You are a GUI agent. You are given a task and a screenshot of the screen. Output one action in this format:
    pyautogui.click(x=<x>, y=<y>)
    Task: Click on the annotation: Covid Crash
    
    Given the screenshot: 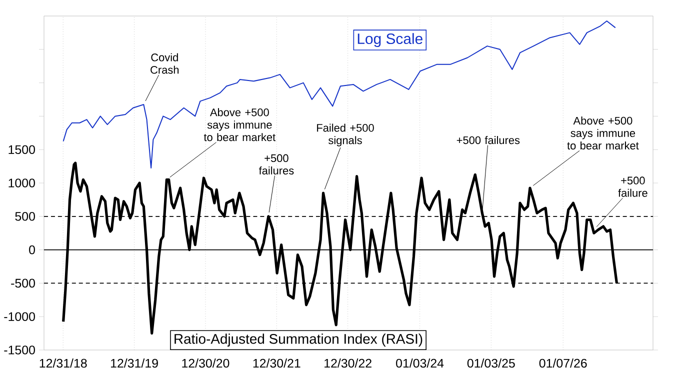 What is the action you would take?
    pyautogui.click(x=164, y=63)
    